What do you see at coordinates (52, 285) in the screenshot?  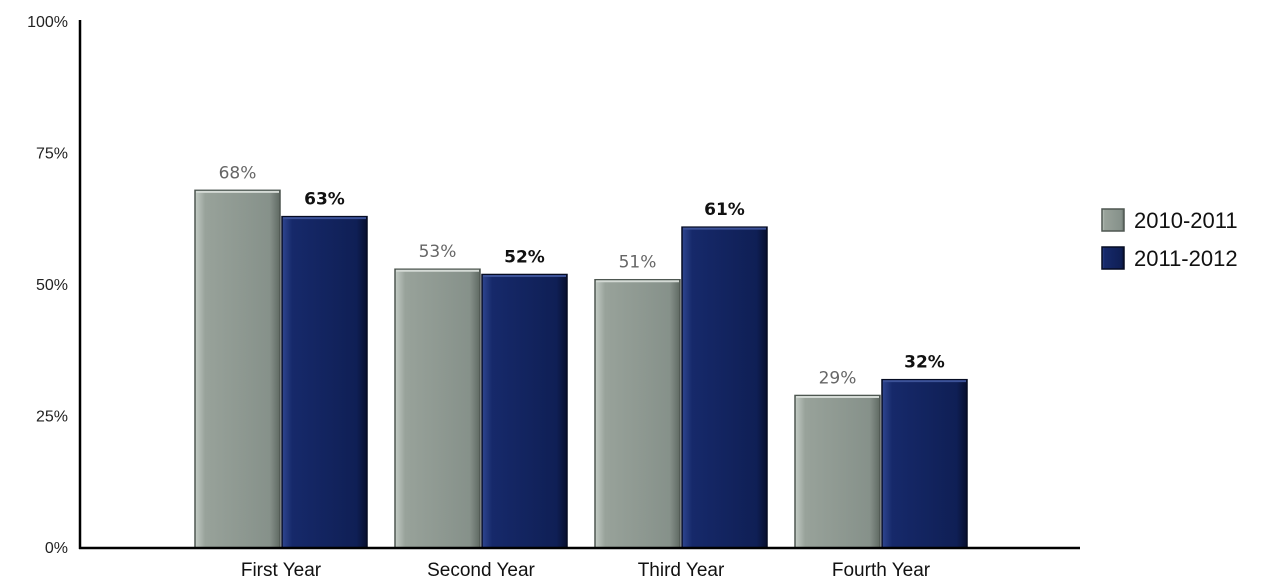 I see `y-tick-label: 50%` at bounding box center [52, 285].